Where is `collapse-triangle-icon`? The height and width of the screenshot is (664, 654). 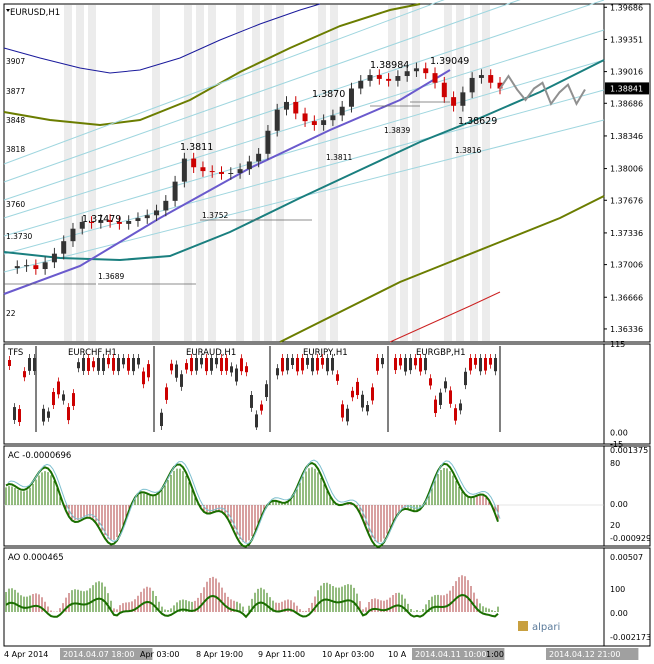
collapse-triangle-icon is located at coordinates (8, 10).